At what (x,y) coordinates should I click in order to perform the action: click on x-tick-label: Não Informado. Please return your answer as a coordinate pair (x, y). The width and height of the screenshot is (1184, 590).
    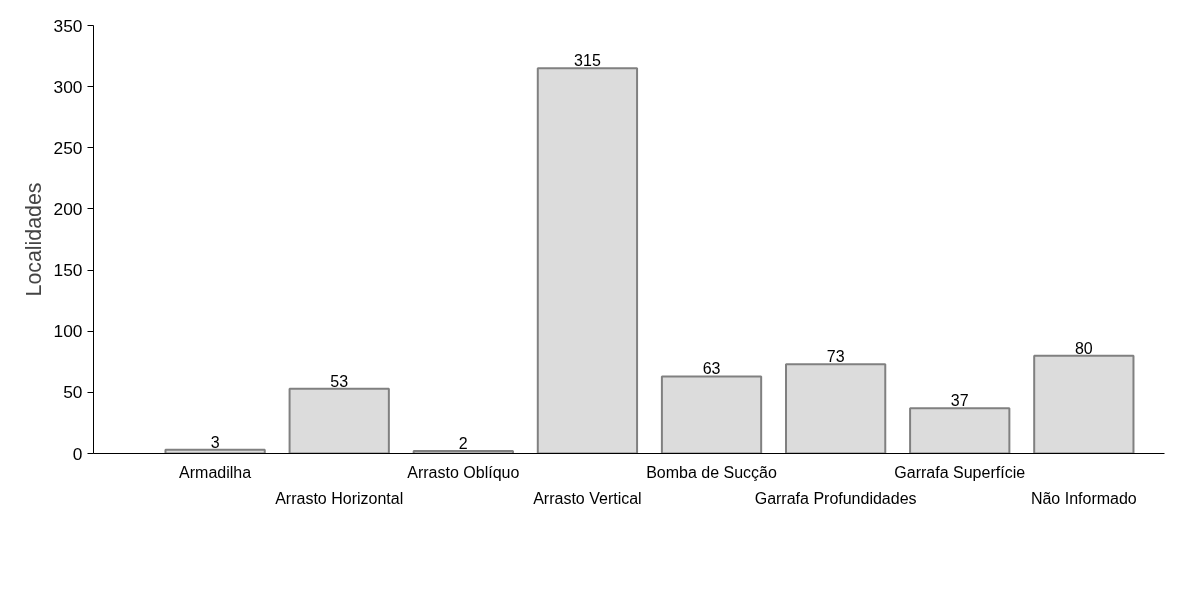
    Looking at the image, I should click on (1083, 498).